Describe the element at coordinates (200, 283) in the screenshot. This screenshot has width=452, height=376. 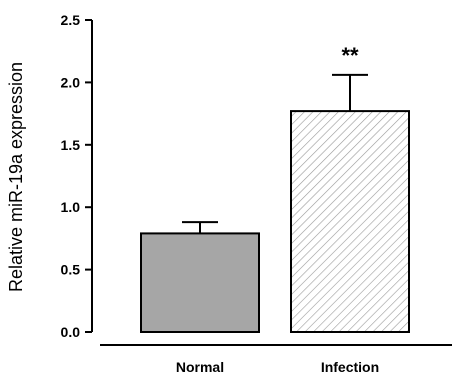
I see `bar-normal` at that location.